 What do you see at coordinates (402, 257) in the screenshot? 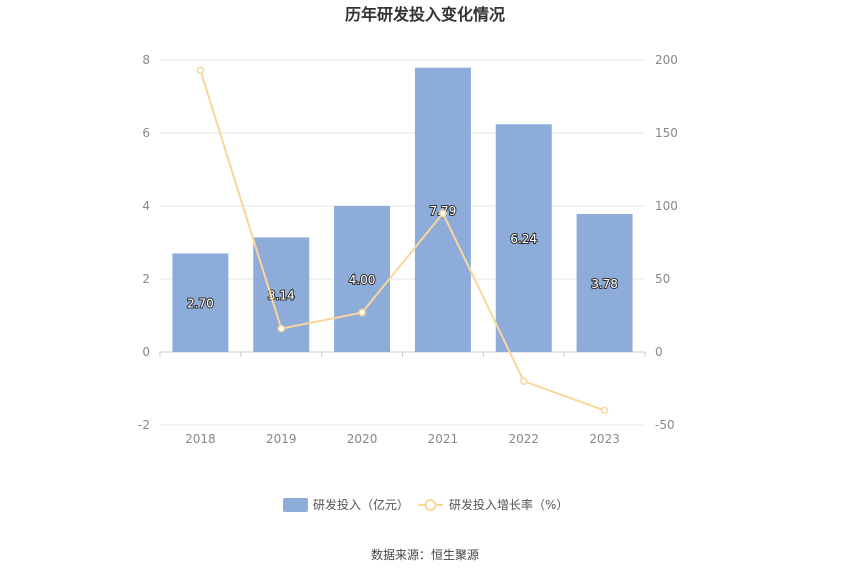
I see `bar-data-labels: 2.703.144.007.796.243.78` at bounding box center [402, 257].